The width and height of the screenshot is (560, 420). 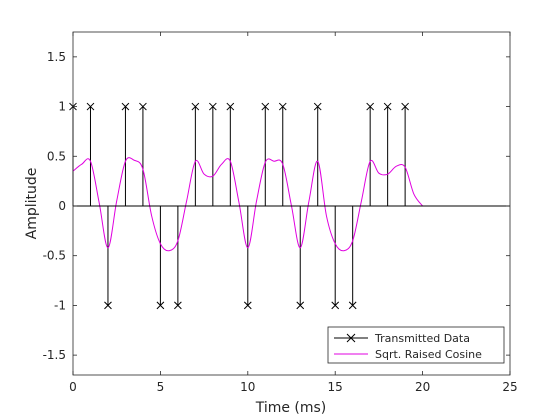 What do you see at coordinates (422, 387) in the screenshot?
I see `x-tick-label: 20` at bounding box center [422, 387].